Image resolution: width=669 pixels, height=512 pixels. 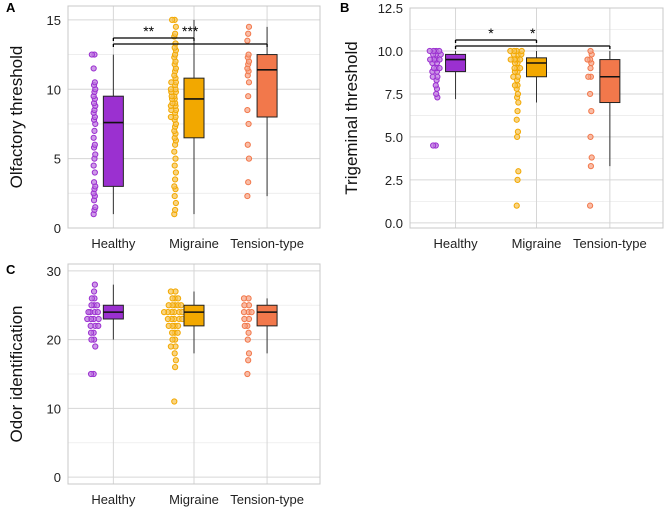 What do you see at coordinates (16, 117) in the screenshot?
I see `y-axis-title-a: Olfactory threshold` at bounding box center [16, 117].